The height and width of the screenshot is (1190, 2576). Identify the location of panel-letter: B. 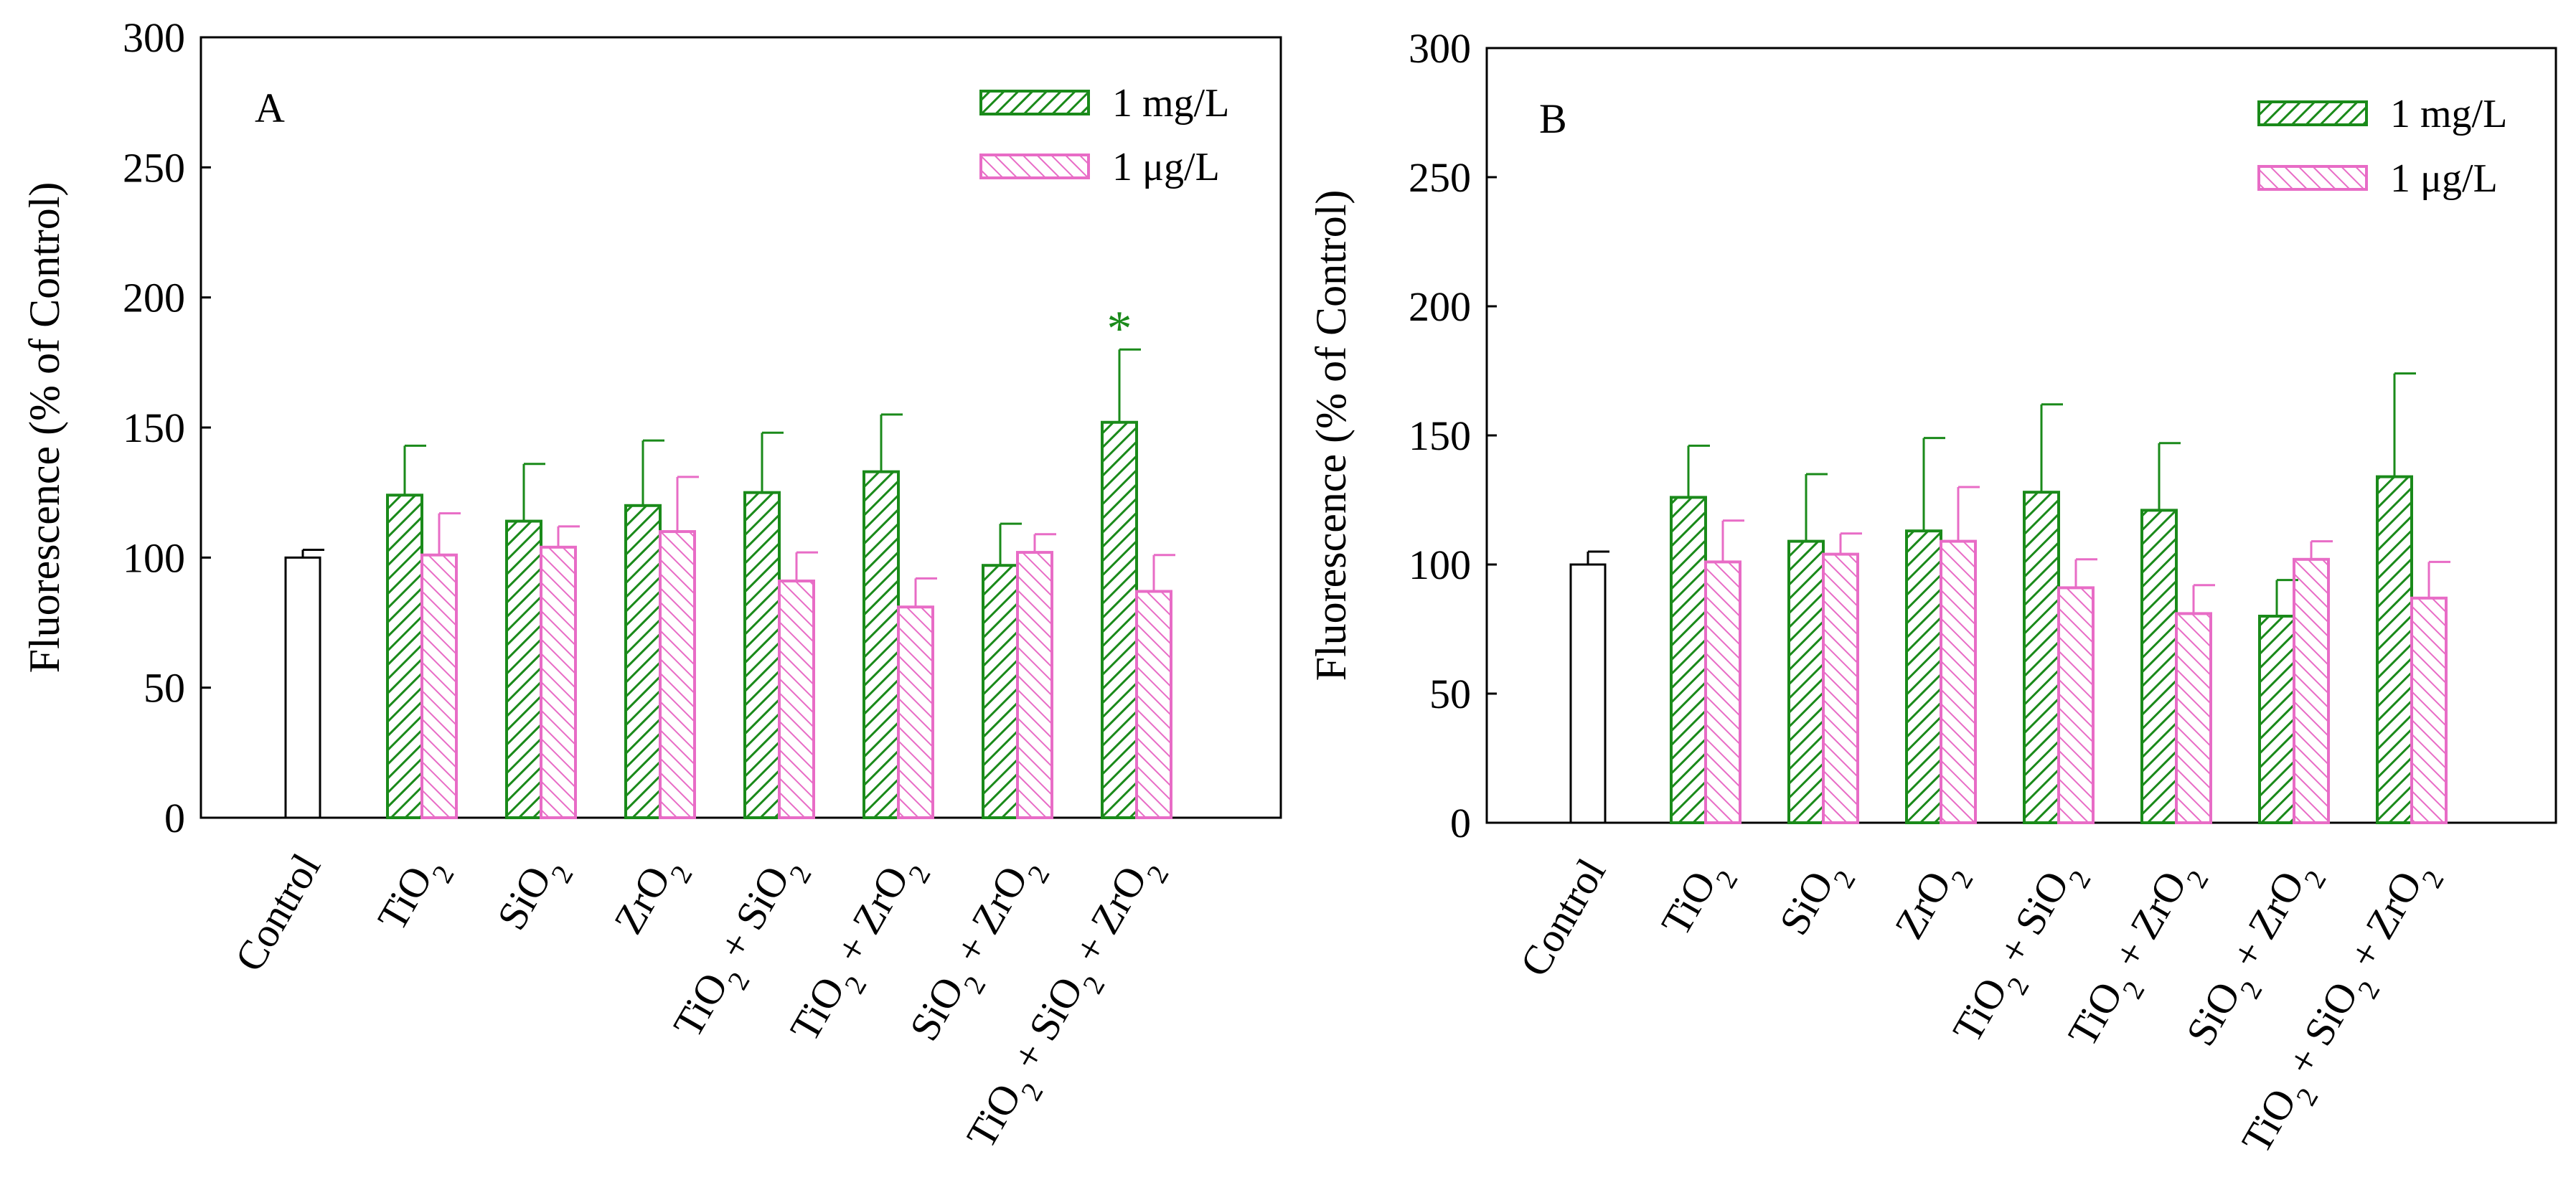
(1553, 118).